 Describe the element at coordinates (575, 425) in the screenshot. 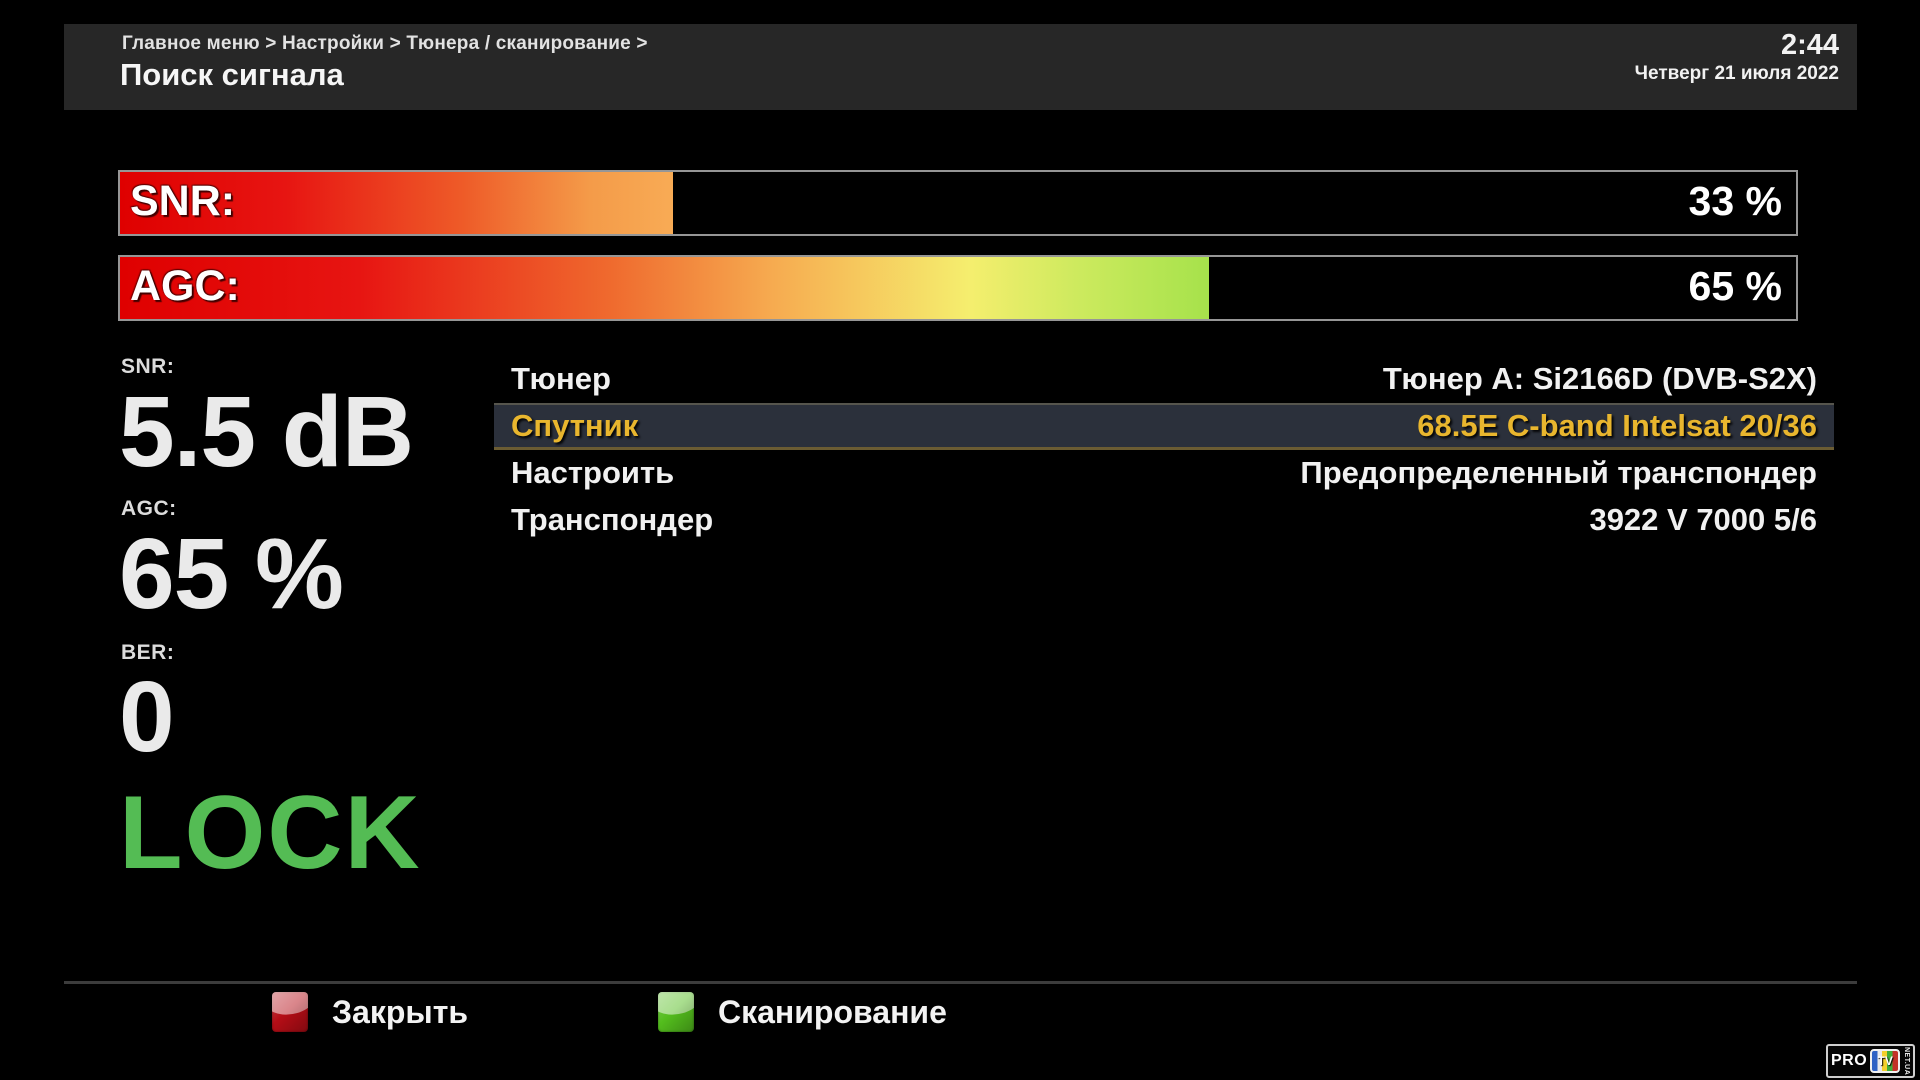

I see `menu-row-label: Спутник` at that location.